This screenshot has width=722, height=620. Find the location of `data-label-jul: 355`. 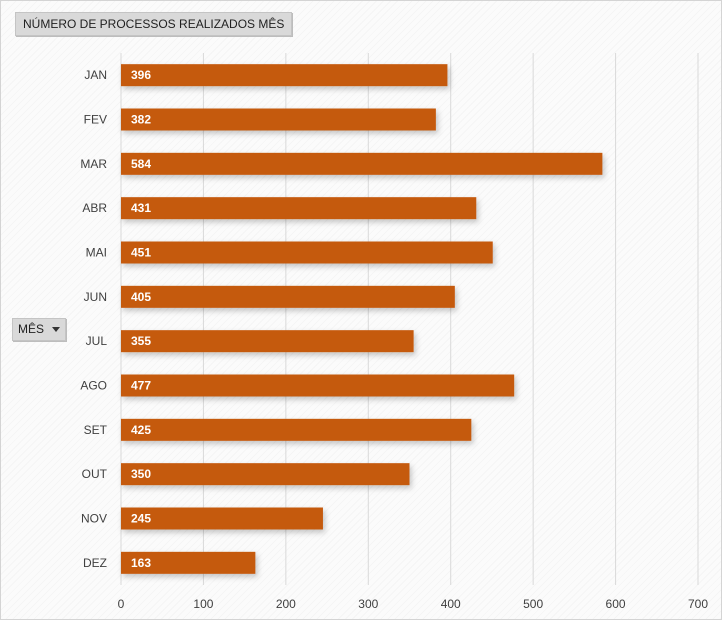

data-label-jul: 355 is located at coordinates (141, 341).